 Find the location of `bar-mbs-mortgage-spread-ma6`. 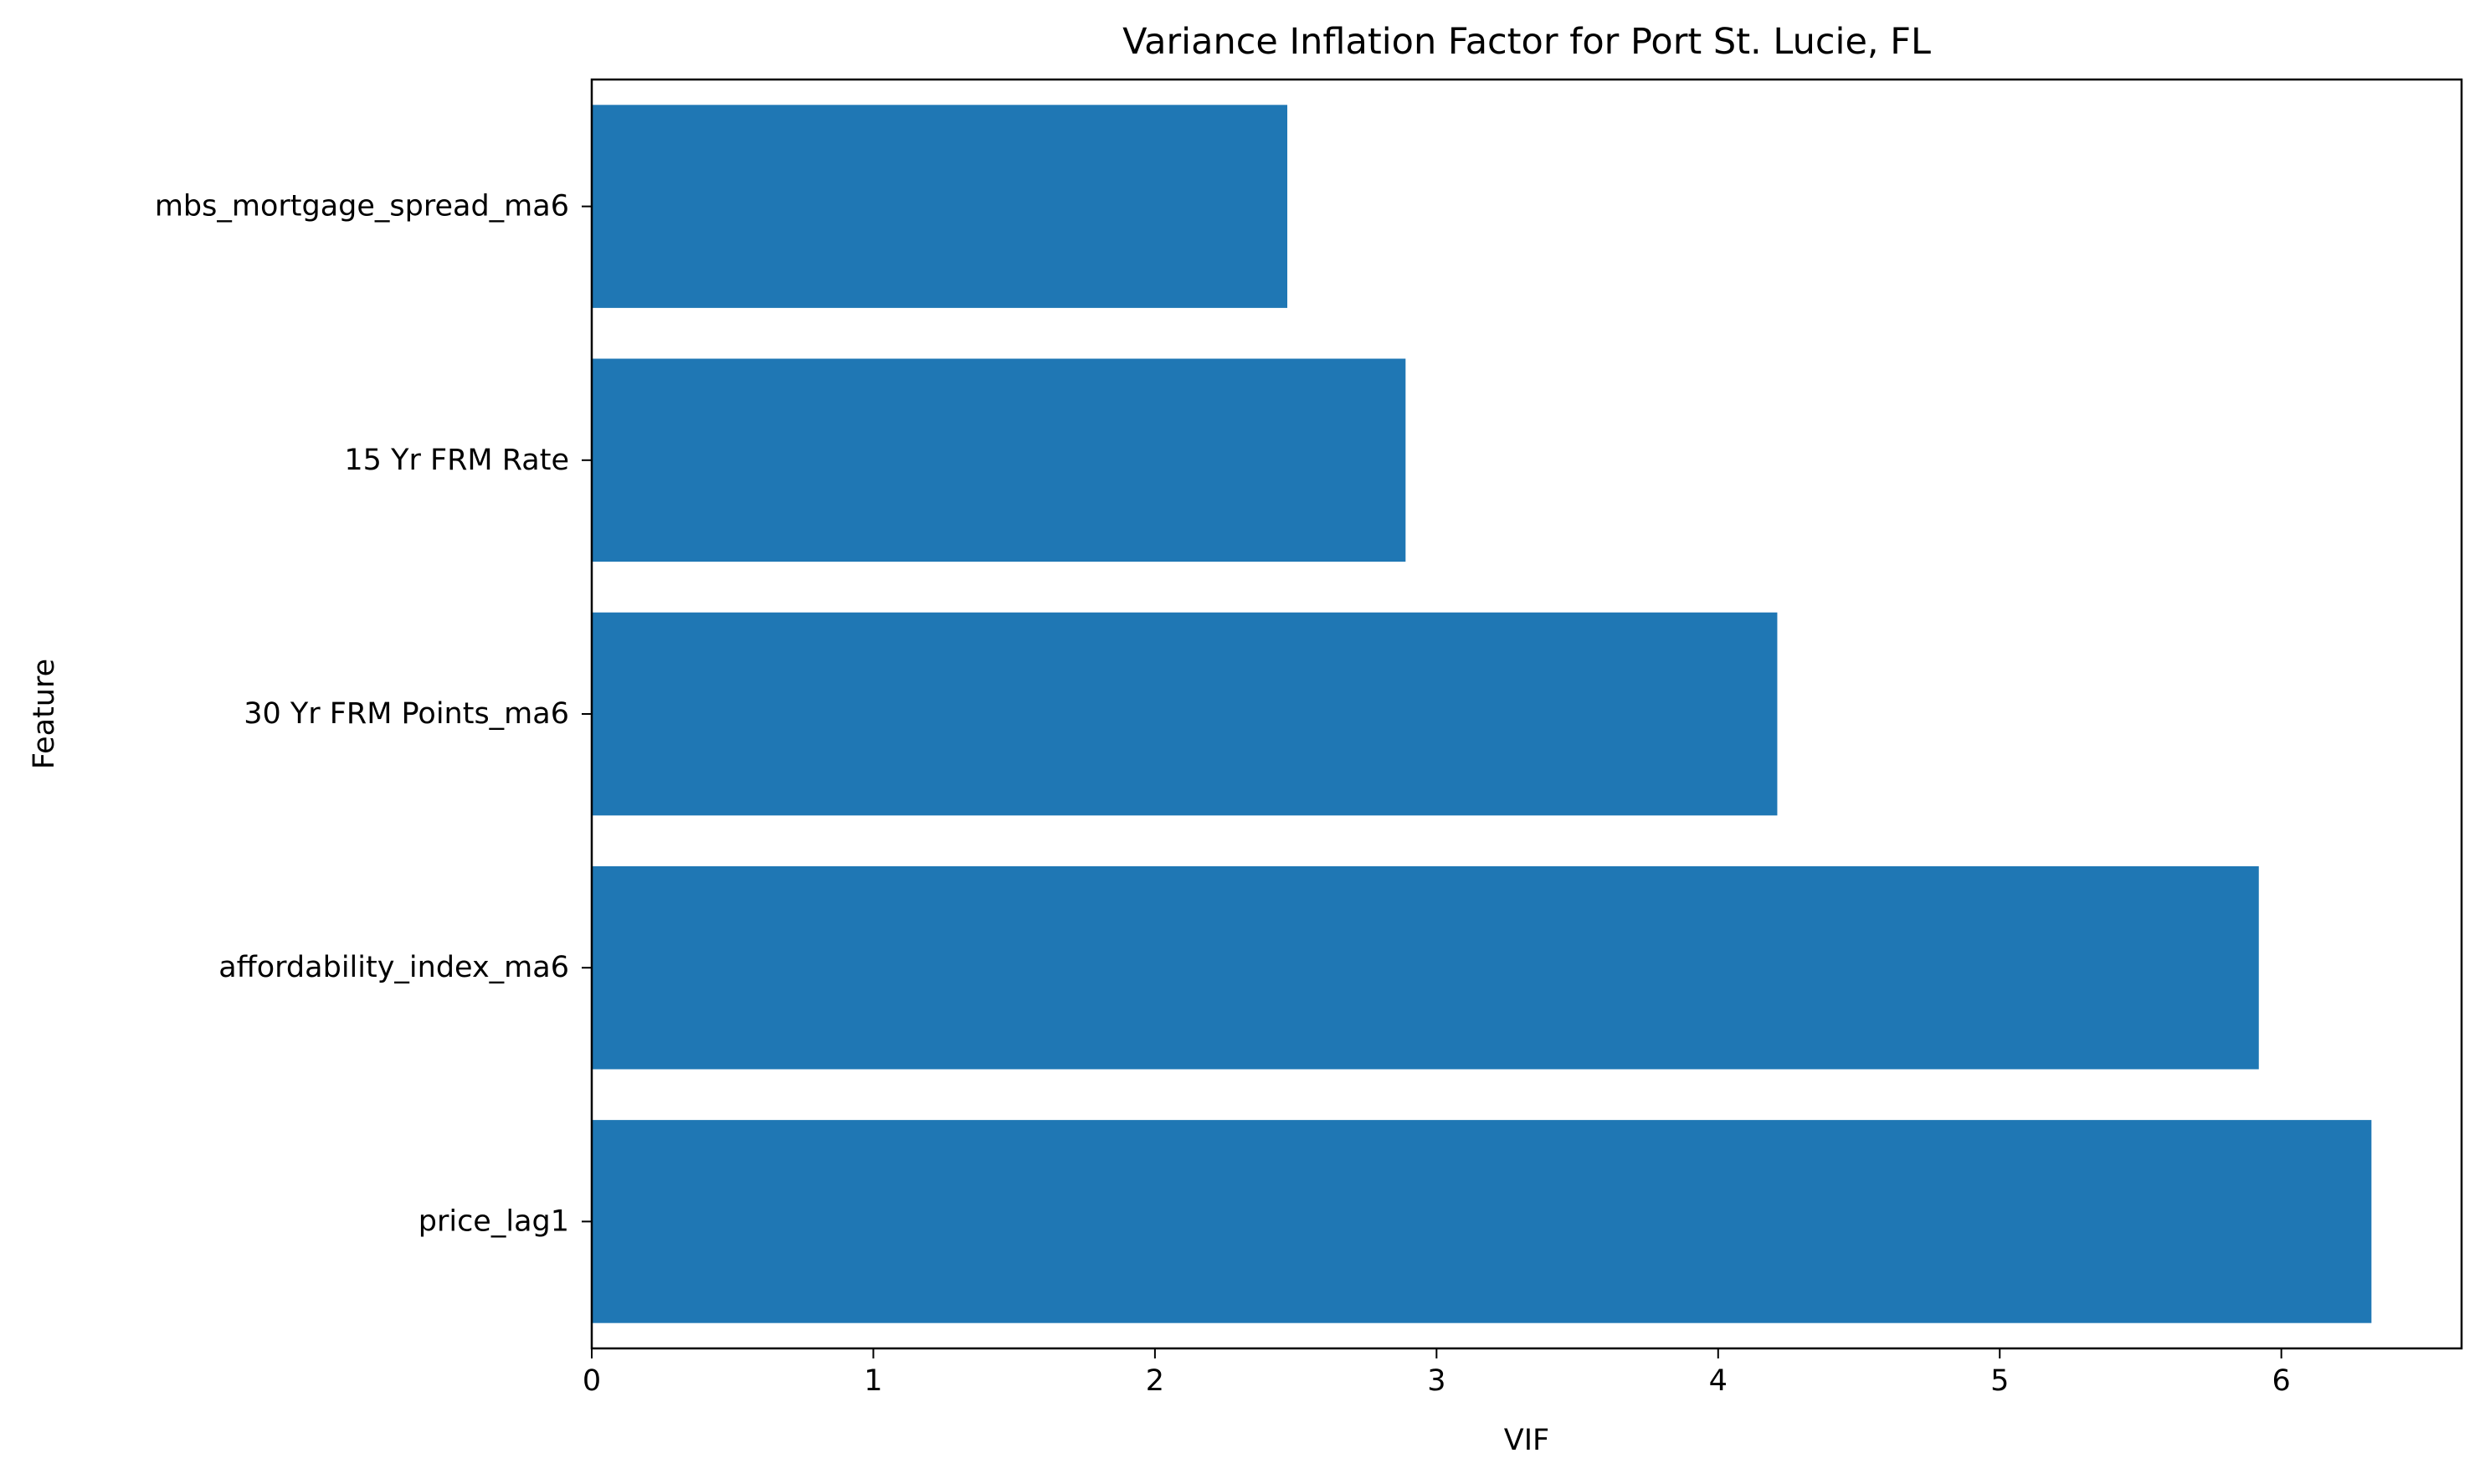

bar-mbs-mortgage-spread-ma6 is located at coordinates (940, 207).